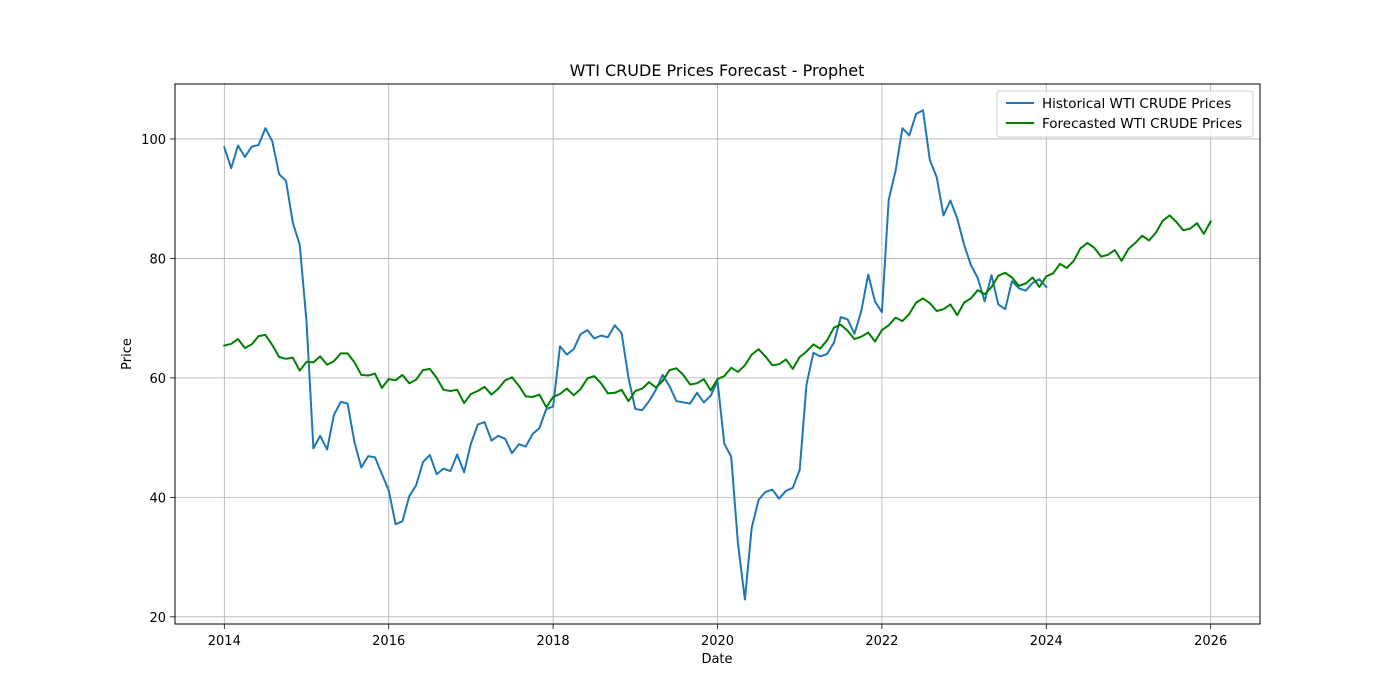 This screenshot has width=1400, height=700. Describe the element at coordinates (157, 498) in the screenshot. I see `y-tick-label-40: 40` at that location.